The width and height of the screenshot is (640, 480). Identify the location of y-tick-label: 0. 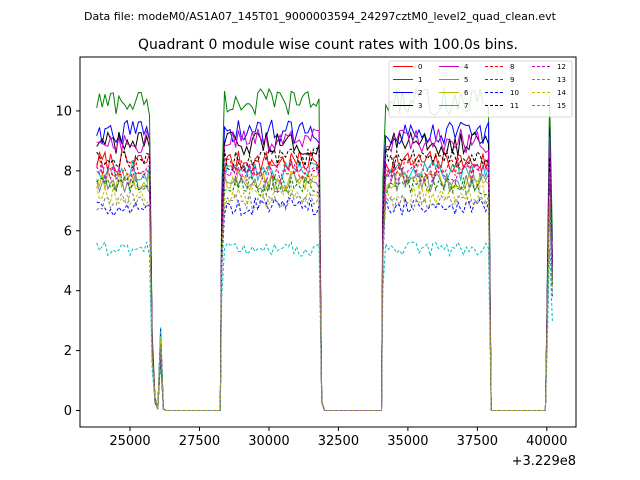
(68, 411).